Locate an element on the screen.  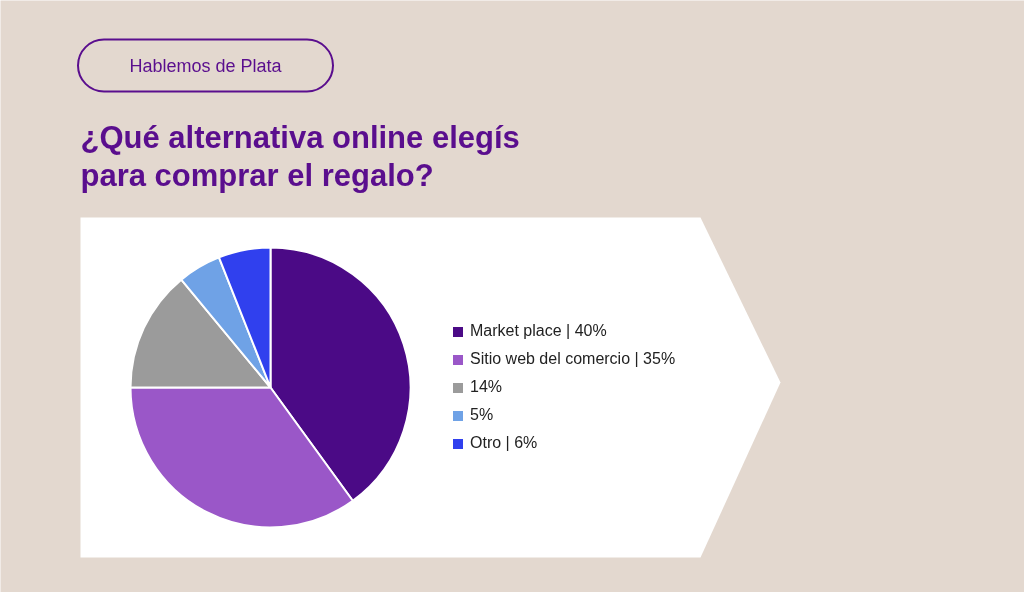
legend-label: 5% is located at coordinates (482, 415).